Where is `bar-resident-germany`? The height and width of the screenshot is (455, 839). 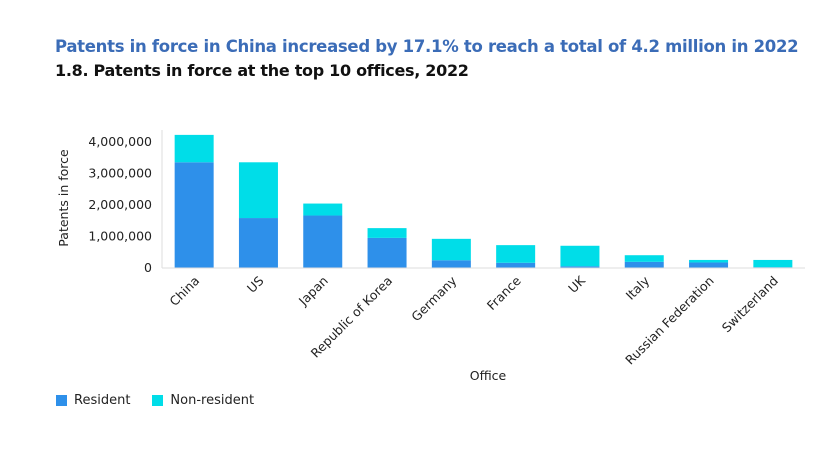 bar-resident-germany is located at coordinates (451, 264).